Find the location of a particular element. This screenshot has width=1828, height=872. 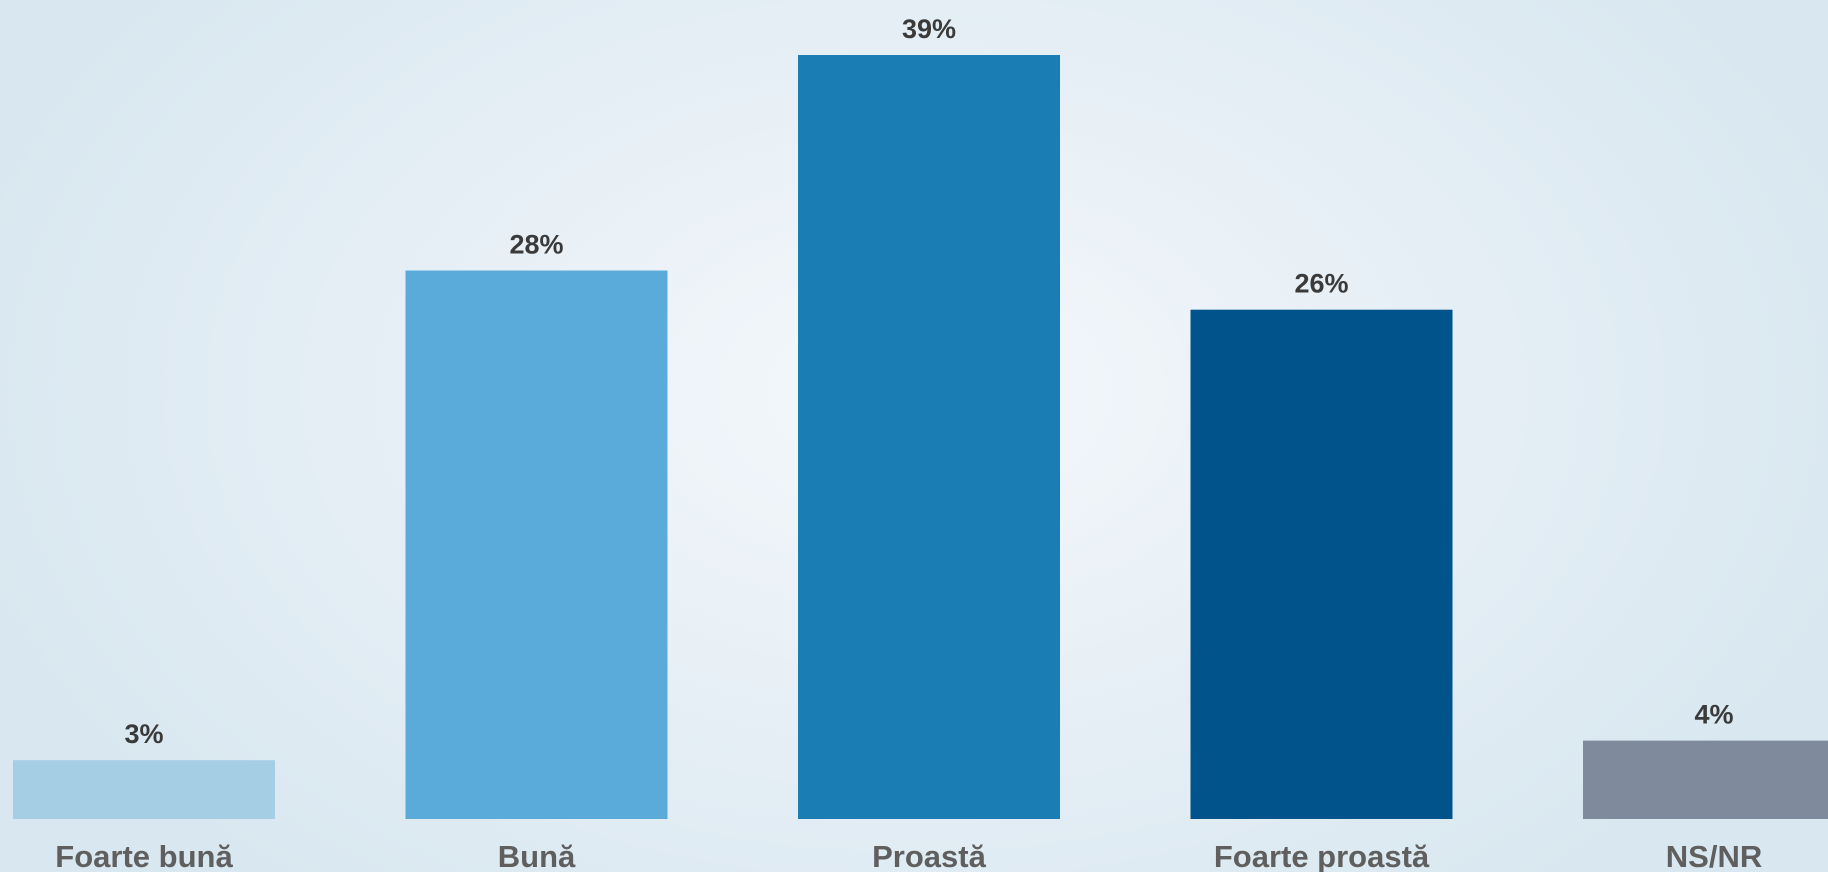

value-label-4: 4% is located at coordinates (1713, 715).